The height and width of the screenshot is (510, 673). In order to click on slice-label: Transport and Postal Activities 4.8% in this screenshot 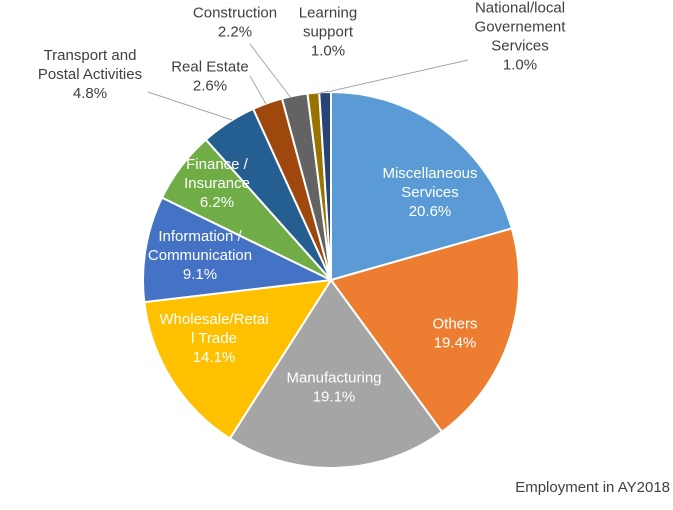, I will do `click(90, 74)`.